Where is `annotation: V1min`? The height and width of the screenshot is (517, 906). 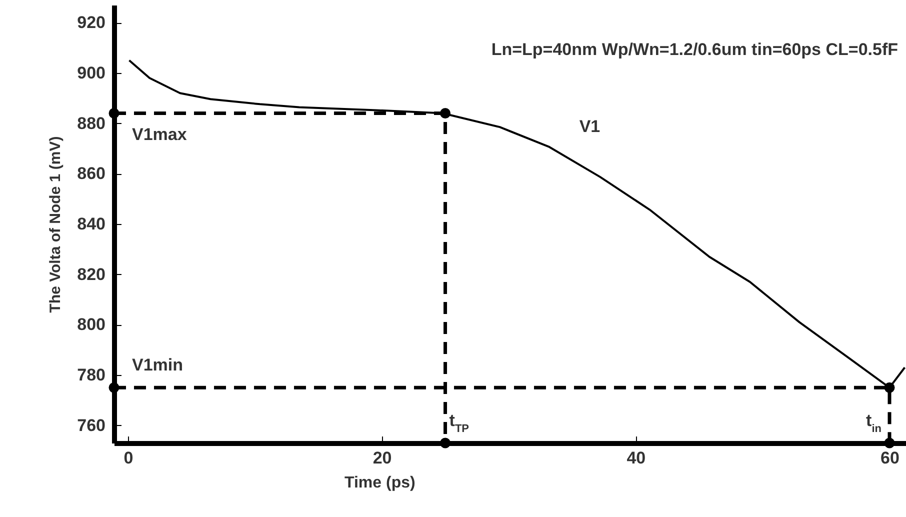 annotation: V1min is located at coordinates (158, 365).